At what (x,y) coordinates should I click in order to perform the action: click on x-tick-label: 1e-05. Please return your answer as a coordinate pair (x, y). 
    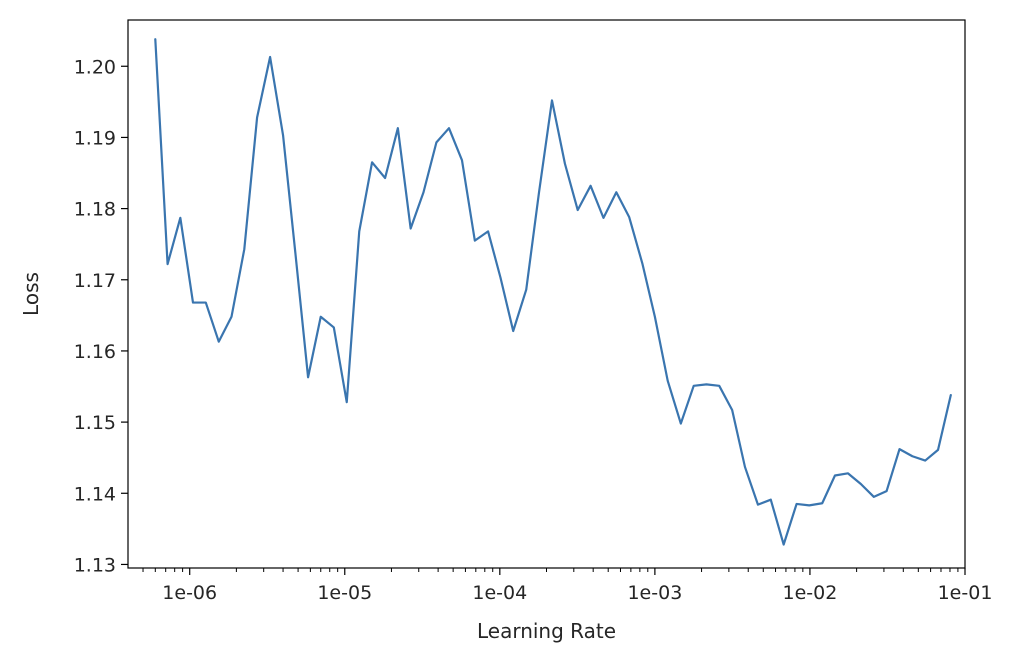
    Looking at the image, I should click on (344, 593).